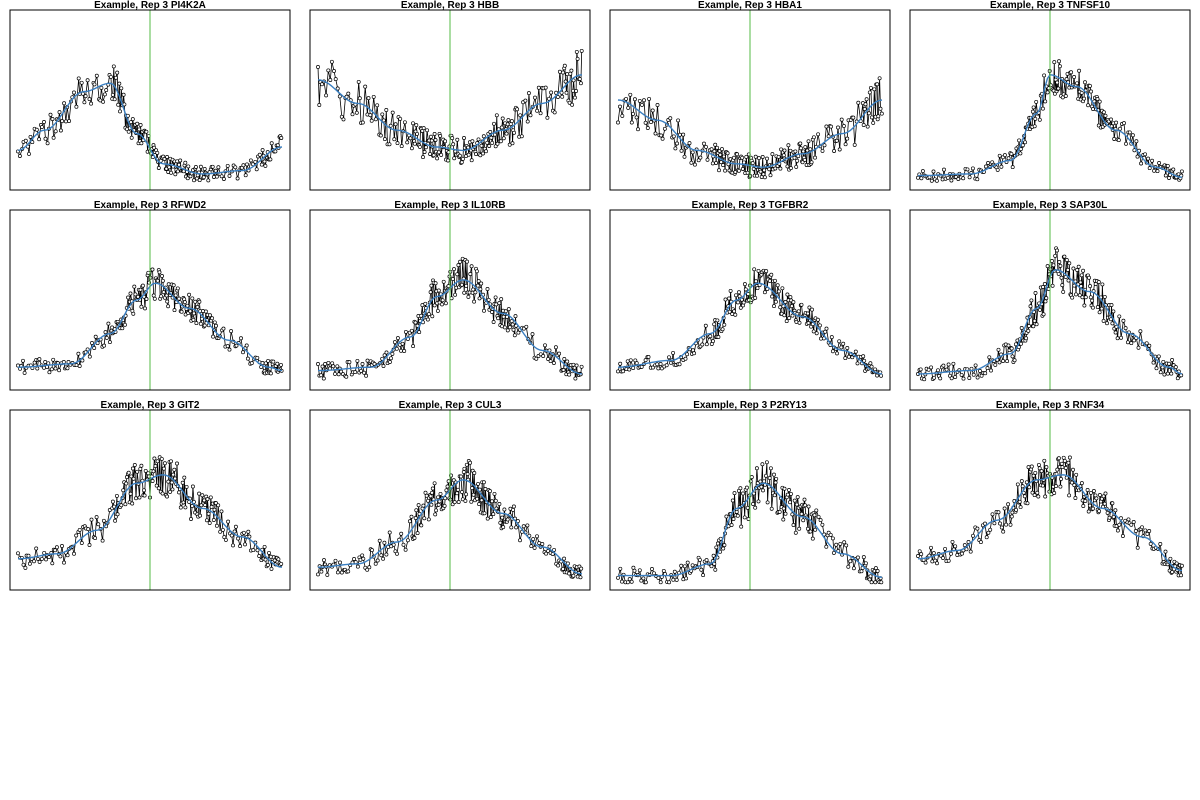 The image size is (1200, 800). I want to click on plot-area, so click(750, 128).